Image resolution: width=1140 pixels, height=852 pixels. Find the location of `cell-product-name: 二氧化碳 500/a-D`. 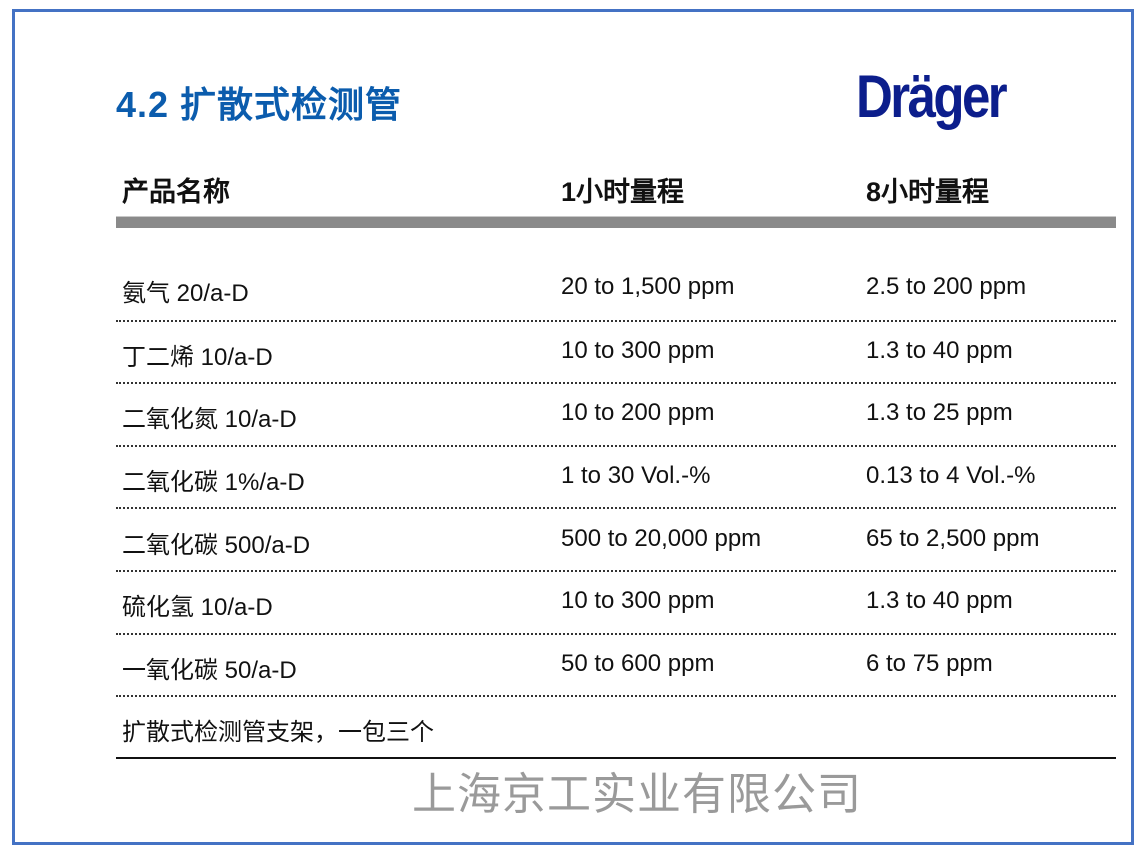

cell-product-name: 二氧化碳 500/a-D is located at coordinates (216, 545).